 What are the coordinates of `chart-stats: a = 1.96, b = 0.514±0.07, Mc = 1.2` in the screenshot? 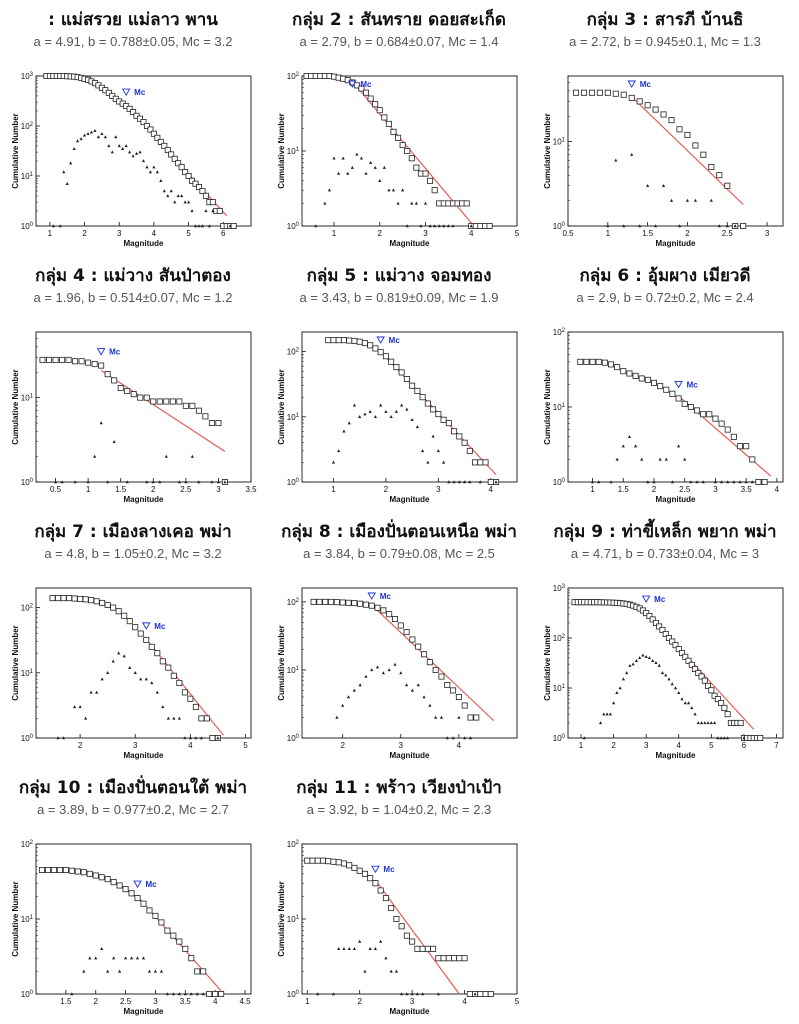 It's located at (133, 297).